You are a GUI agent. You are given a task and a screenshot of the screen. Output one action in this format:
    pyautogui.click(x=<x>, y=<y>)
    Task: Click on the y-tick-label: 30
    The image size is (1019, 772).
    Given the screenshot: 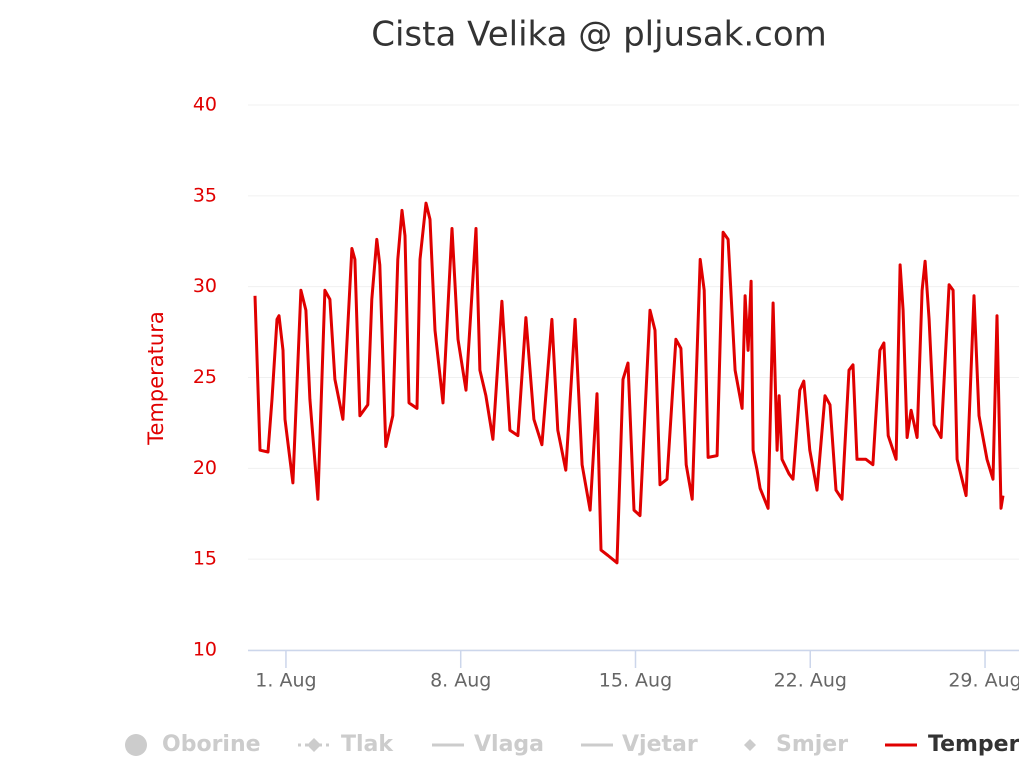 What is the action you would take?
    pyautogui.click(x=205, y=286)
    